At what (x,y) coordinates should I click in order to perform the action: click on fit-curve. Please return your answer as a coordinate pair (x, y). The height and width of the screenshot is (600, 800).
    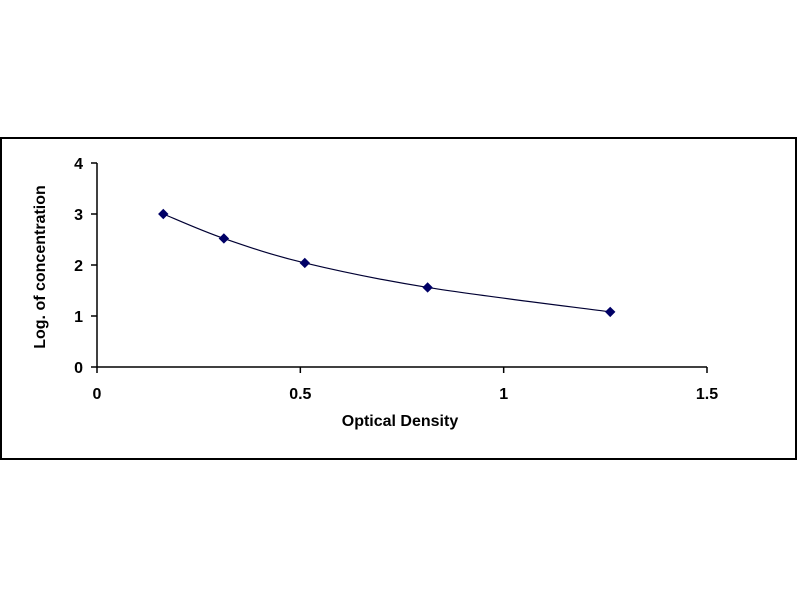
    Looking at the image, I should click on (387, 263).